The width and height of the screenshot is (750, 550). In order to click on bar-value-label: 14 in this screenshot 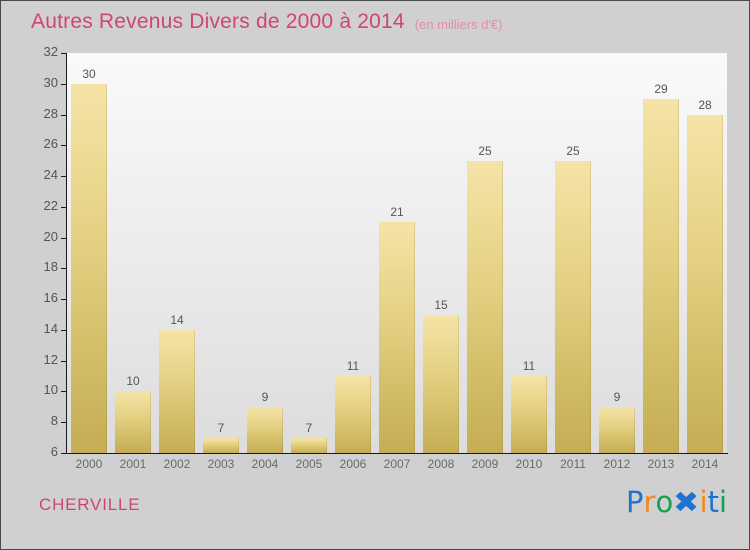, I will do `click(177, 319)`.